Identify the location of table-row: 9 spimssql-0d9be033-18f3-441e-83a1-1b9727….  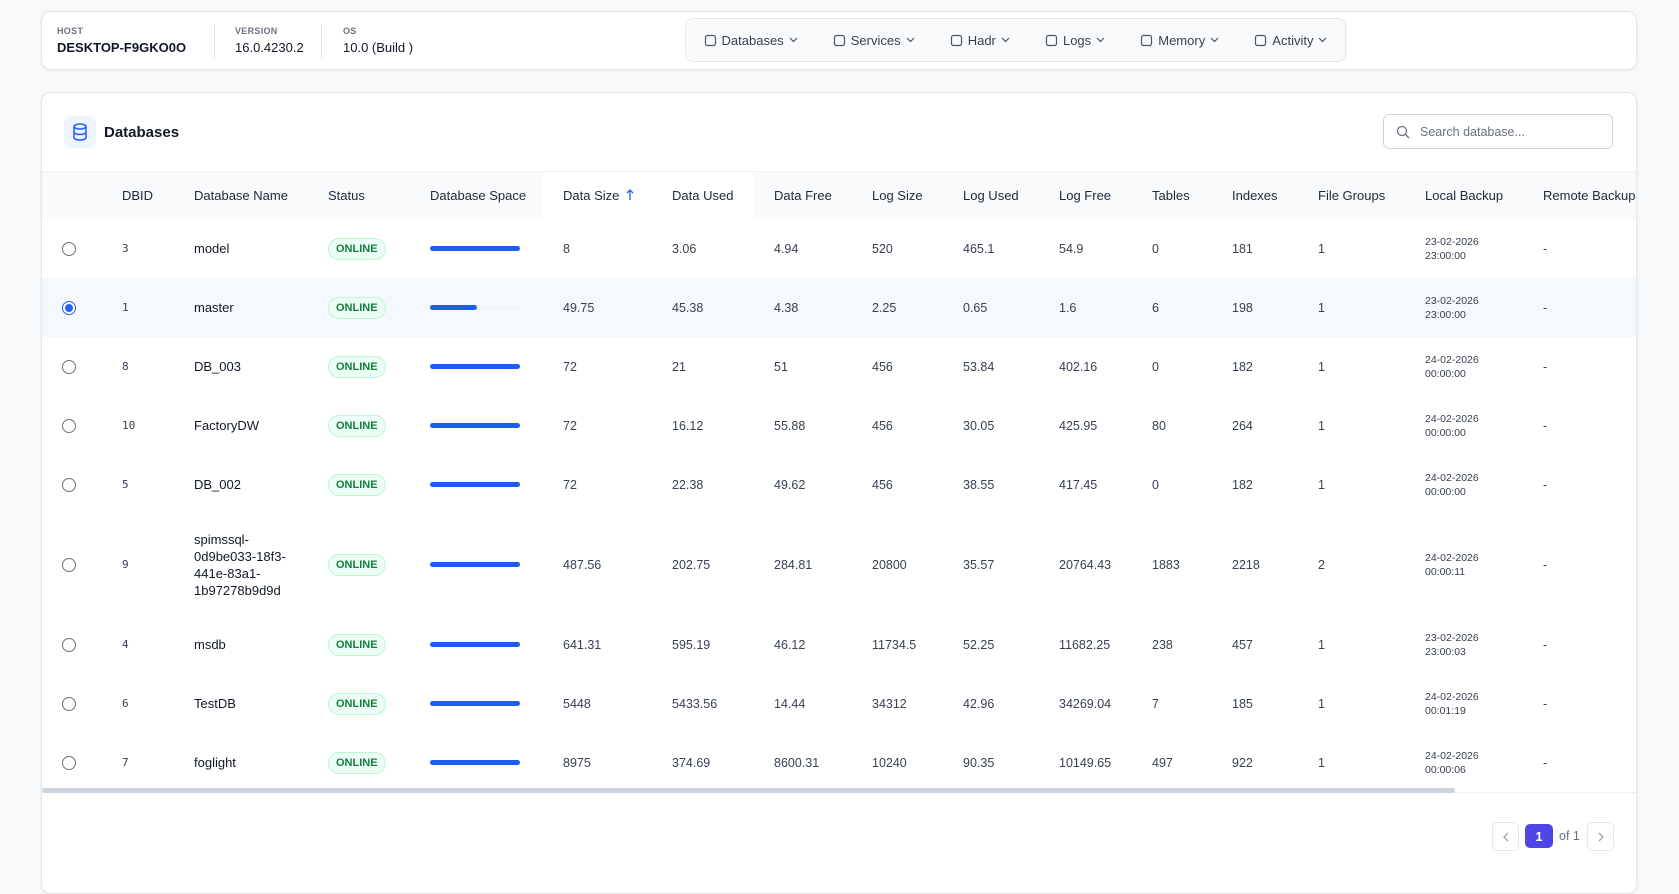
(839, 565).